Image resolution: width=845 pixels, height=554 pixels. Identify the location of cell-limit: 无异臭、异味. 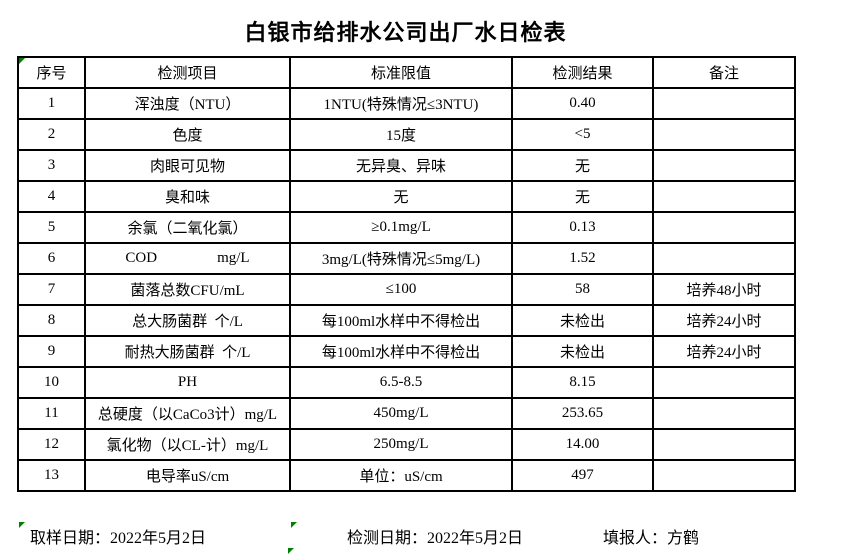
(401, 165).